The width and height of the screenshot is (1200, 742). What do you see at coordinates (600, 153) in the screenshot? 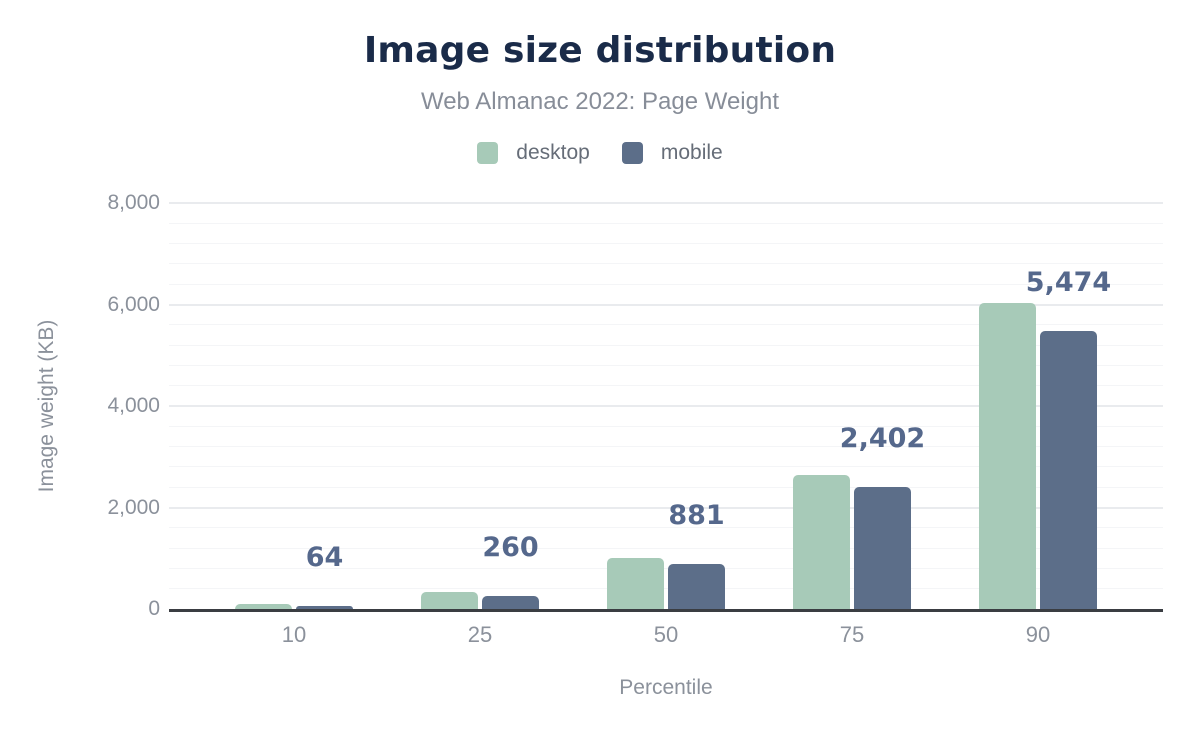
I see `legend: desktop mobile` at bounding box center [600, 153].